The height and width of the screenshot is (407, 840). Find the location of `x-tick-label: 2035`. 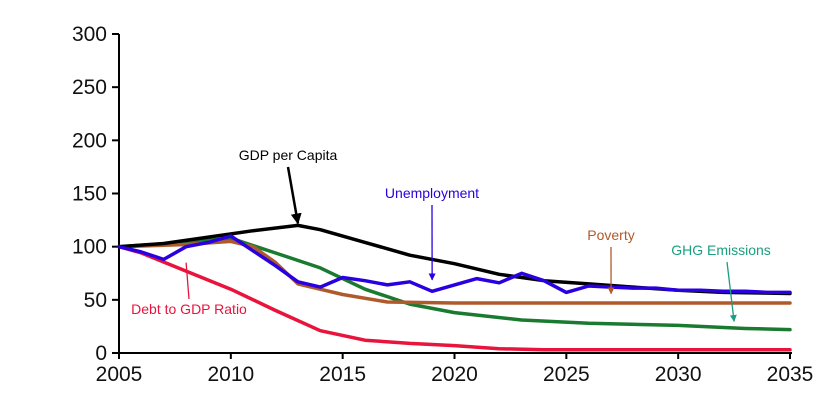

x-tick-label: 2035 is located at coordinates (790, 374).